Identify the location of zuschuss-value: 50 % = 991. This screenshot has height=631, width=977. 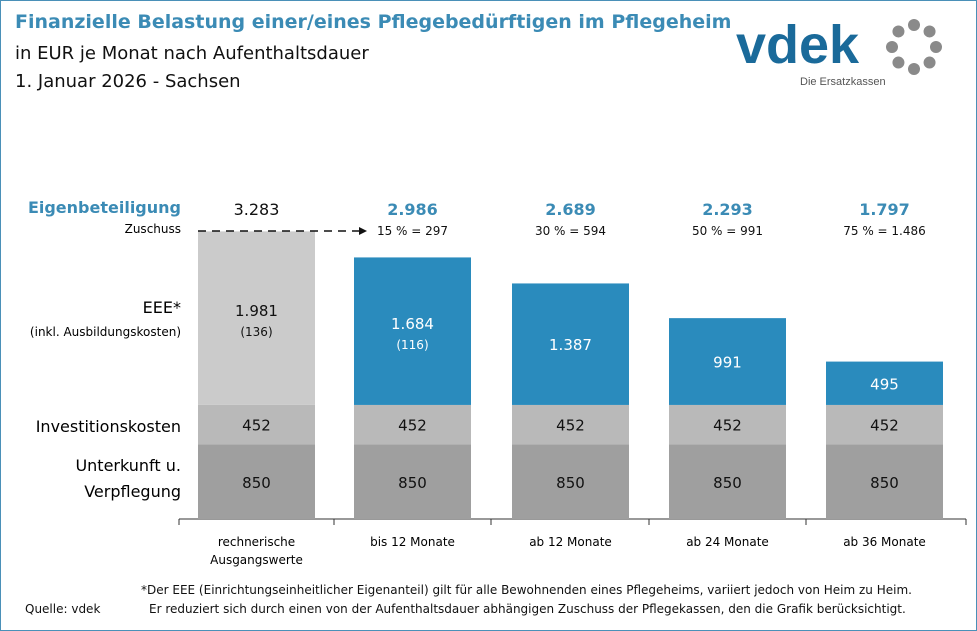
(727, 231).